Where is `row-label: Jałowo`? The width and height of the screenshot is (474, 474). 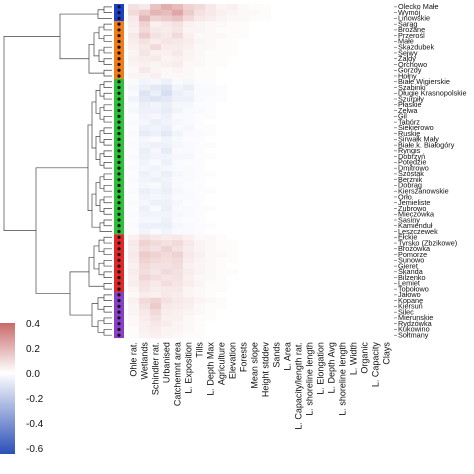
row-label: Jałowo is located at coordinates (409, 294).